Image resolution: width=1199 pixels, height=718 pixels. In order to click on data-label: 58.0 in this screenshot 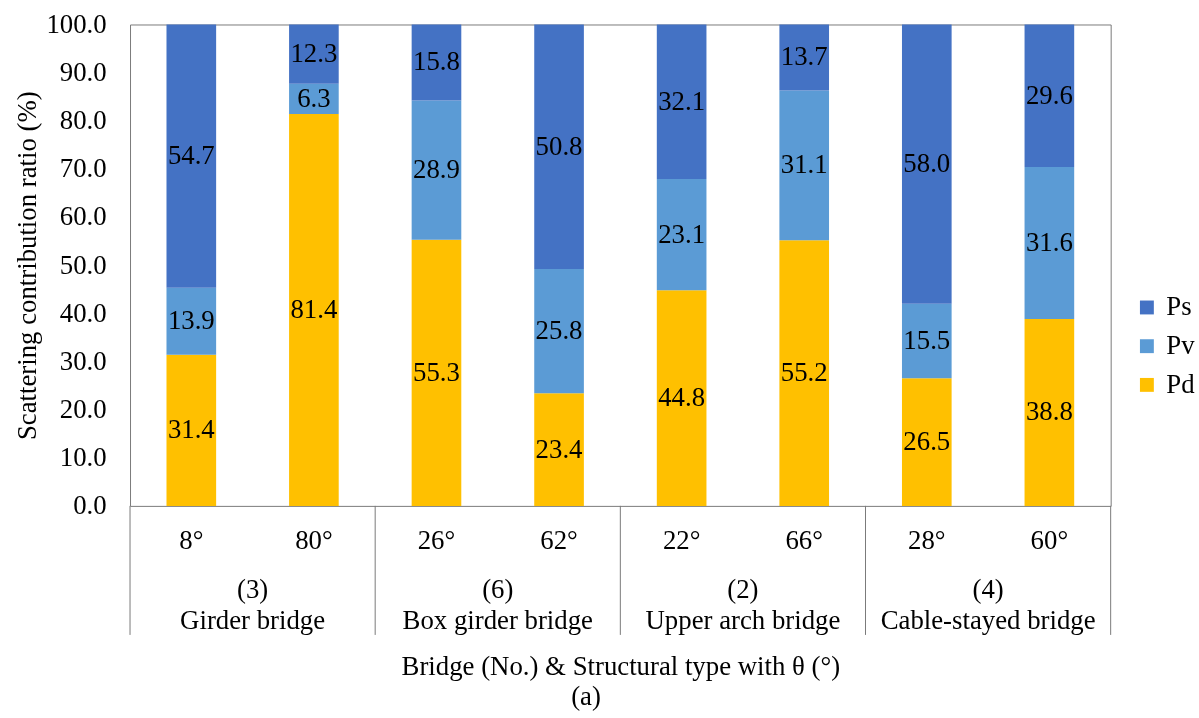, I will do `click(927, 163)`.